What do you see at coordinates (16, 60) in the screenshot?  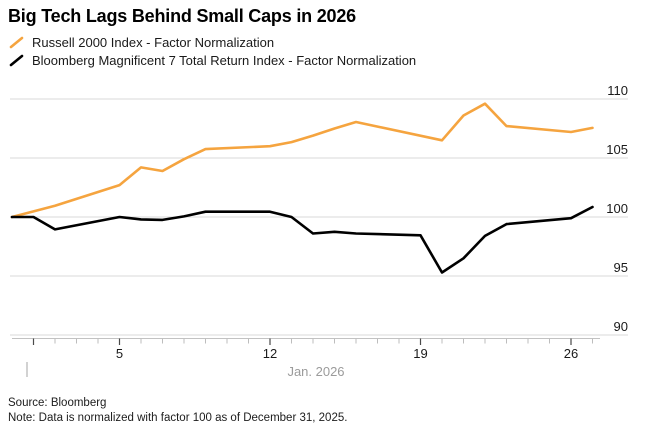 I see `mag7-line-marker-icon` at bounding box center [16, 60].